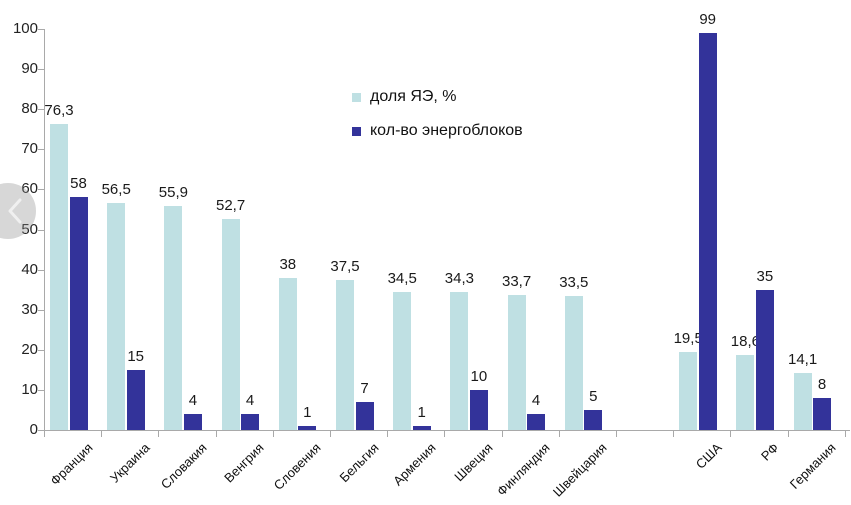 The image size is (851, 505). Describe the element at coordinates (129, 463) in the screenshot. I see `x-axis-category-label: Украина` at that location.